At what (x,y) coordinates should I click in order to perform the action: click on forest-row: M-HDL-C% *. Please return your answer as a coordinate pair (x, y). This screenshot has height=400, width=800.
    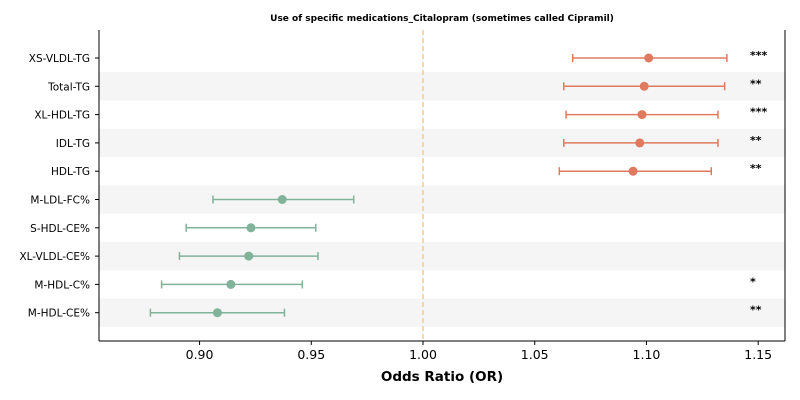
    Looking at the image, I should click on (395, 283).